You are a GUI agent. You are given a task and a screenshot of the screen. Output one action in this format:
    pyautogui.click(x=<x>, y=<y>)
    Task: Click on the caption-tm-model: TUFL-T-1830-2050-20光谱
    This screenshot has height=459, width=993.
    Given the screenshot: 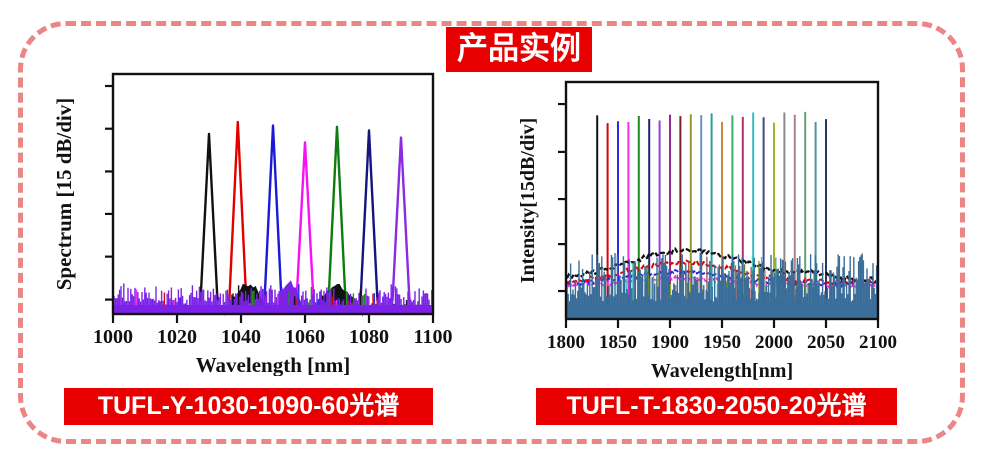 What is the action you would take?
    pyautogui.click(x=716, y=406)
    